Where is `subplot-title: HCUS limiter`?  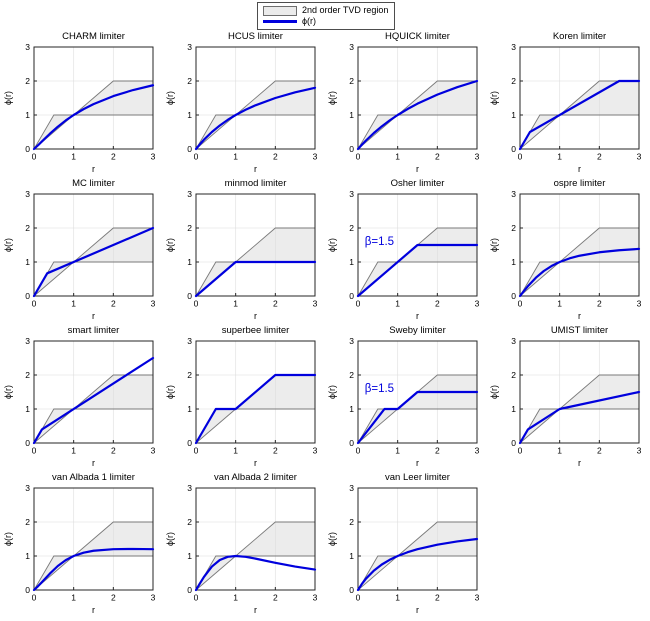 subplot-title: HCUS limiter is located at coordinates (255, 36).